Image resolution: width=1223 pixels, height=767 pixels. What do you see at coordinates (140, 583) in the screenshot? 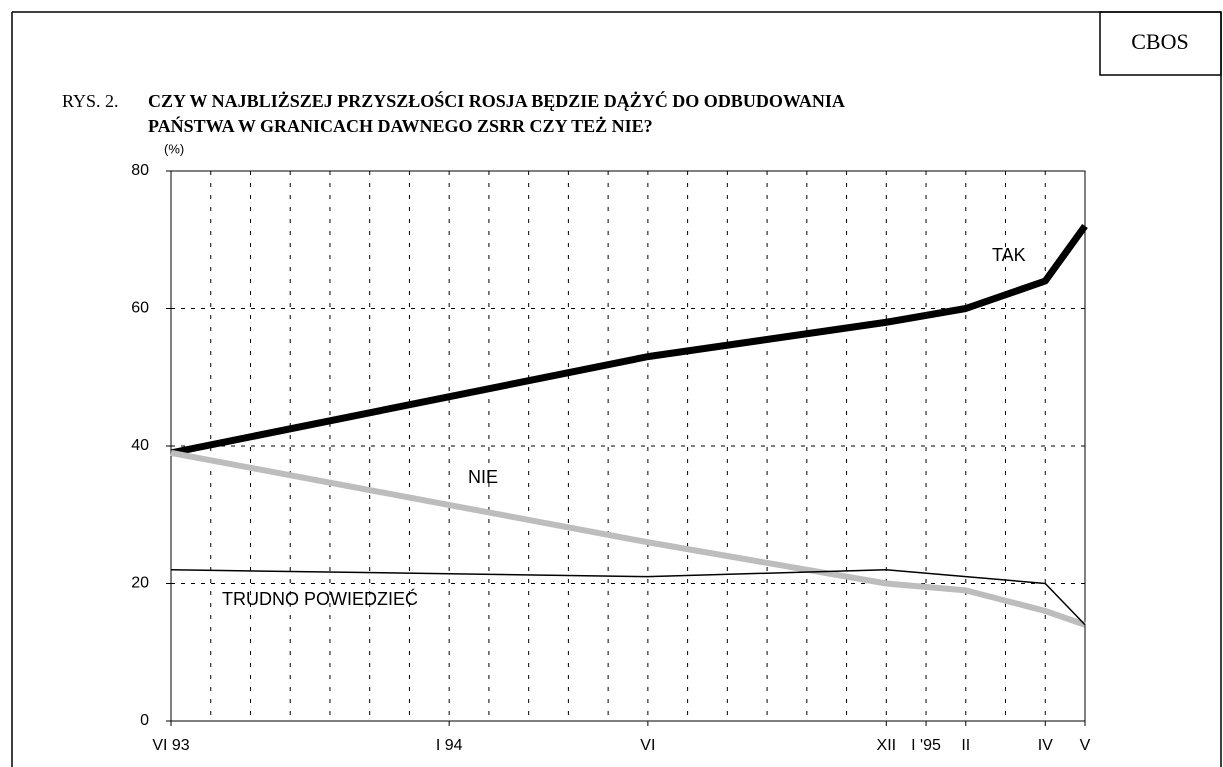
I see `y-tick-label: 20` at bounding box center [140, 583].